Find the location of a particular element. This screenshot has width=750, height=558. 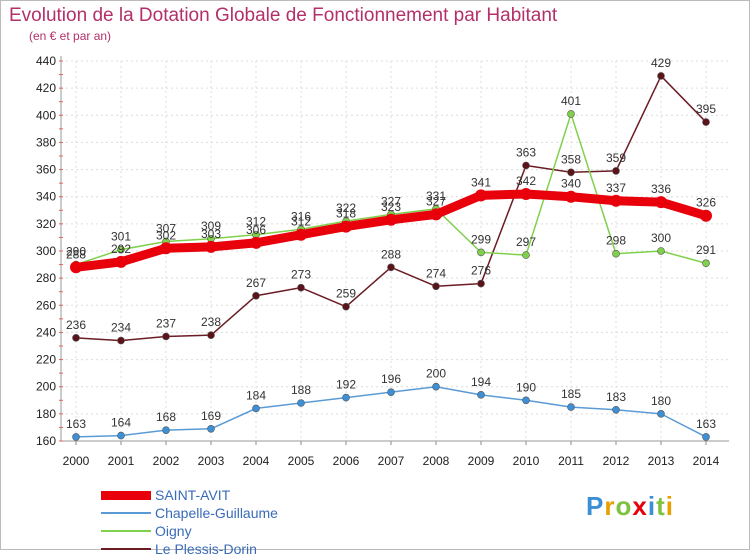

data-label-chapelle-guillaume: 168 is located at coordinates (166, 417).